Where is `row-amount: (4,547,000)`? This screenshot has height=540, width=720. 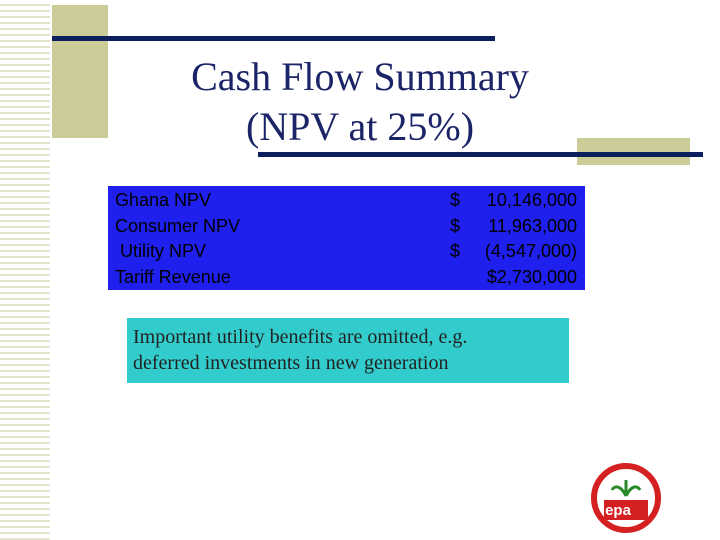
row-amount: (4,547,000) is located at coordinates (530, 251).